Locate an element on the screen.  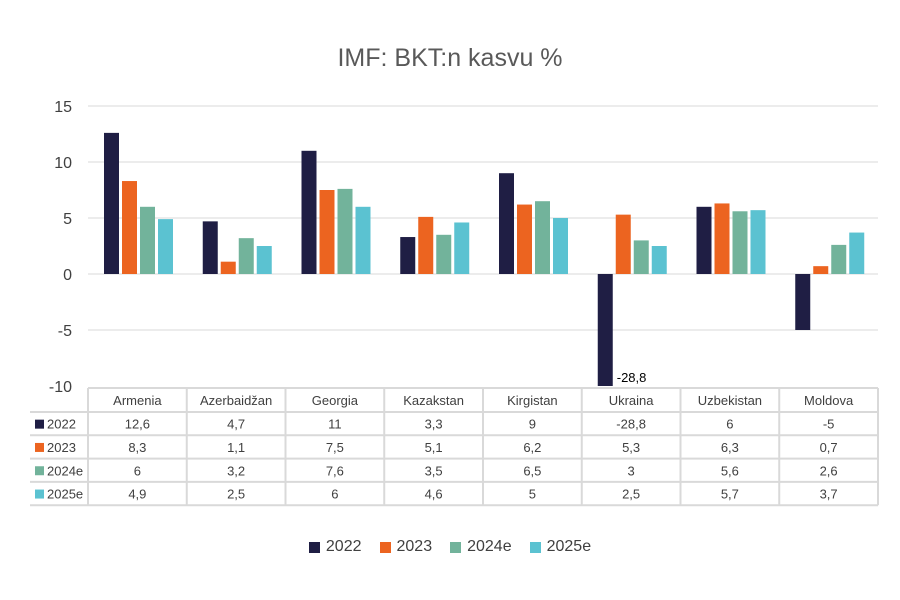
legend-label: 2022 is located at coordinates (343, 546).